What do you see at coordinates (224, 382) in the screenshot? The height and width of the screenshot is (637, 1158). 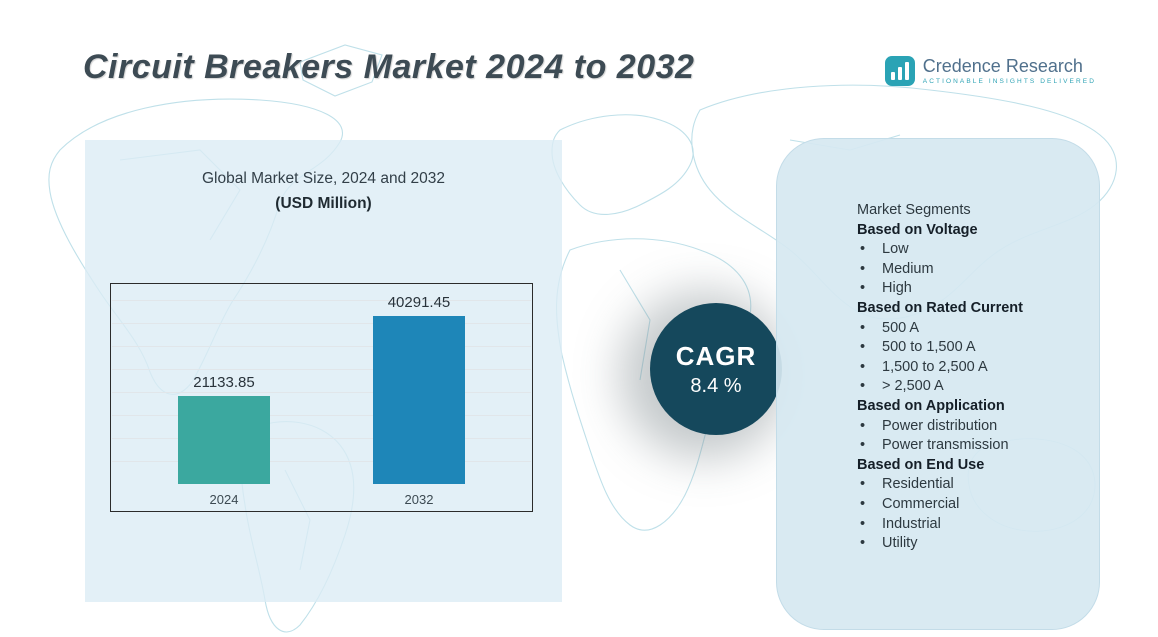 I see `bar-value-label: 21133.85` at bounding box center [224, 382].